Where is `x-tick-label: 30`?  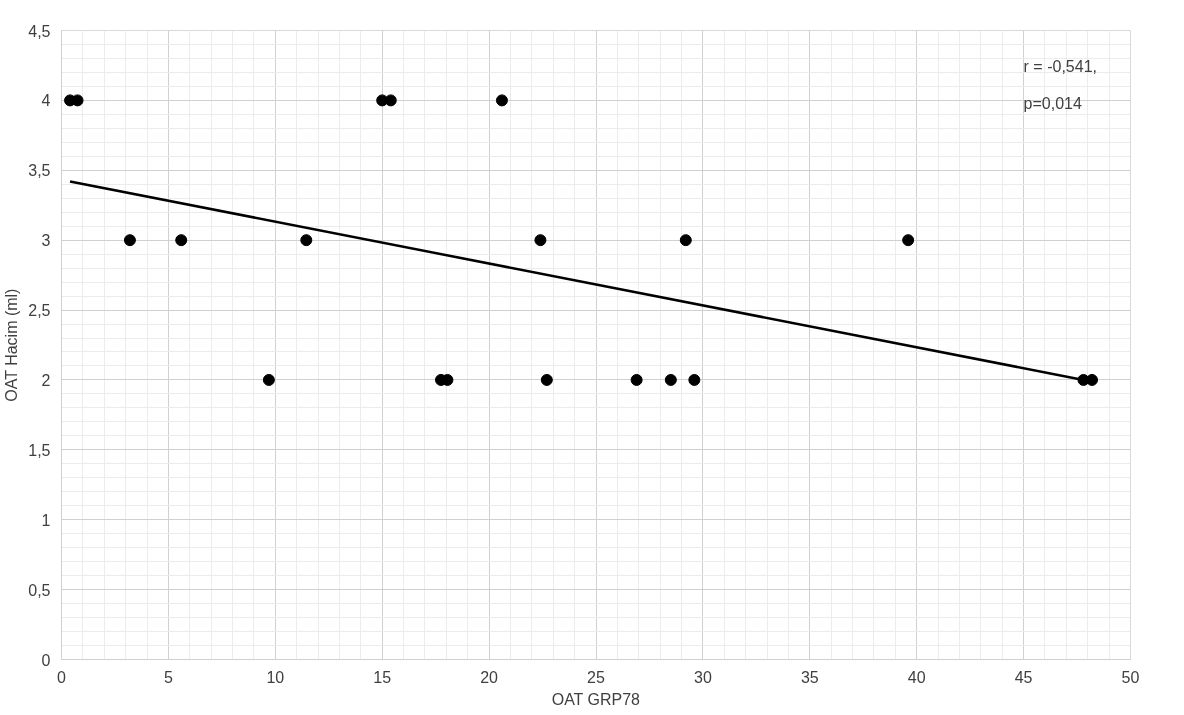
x-tick-label: 30 is located at coordinates (703, 677).